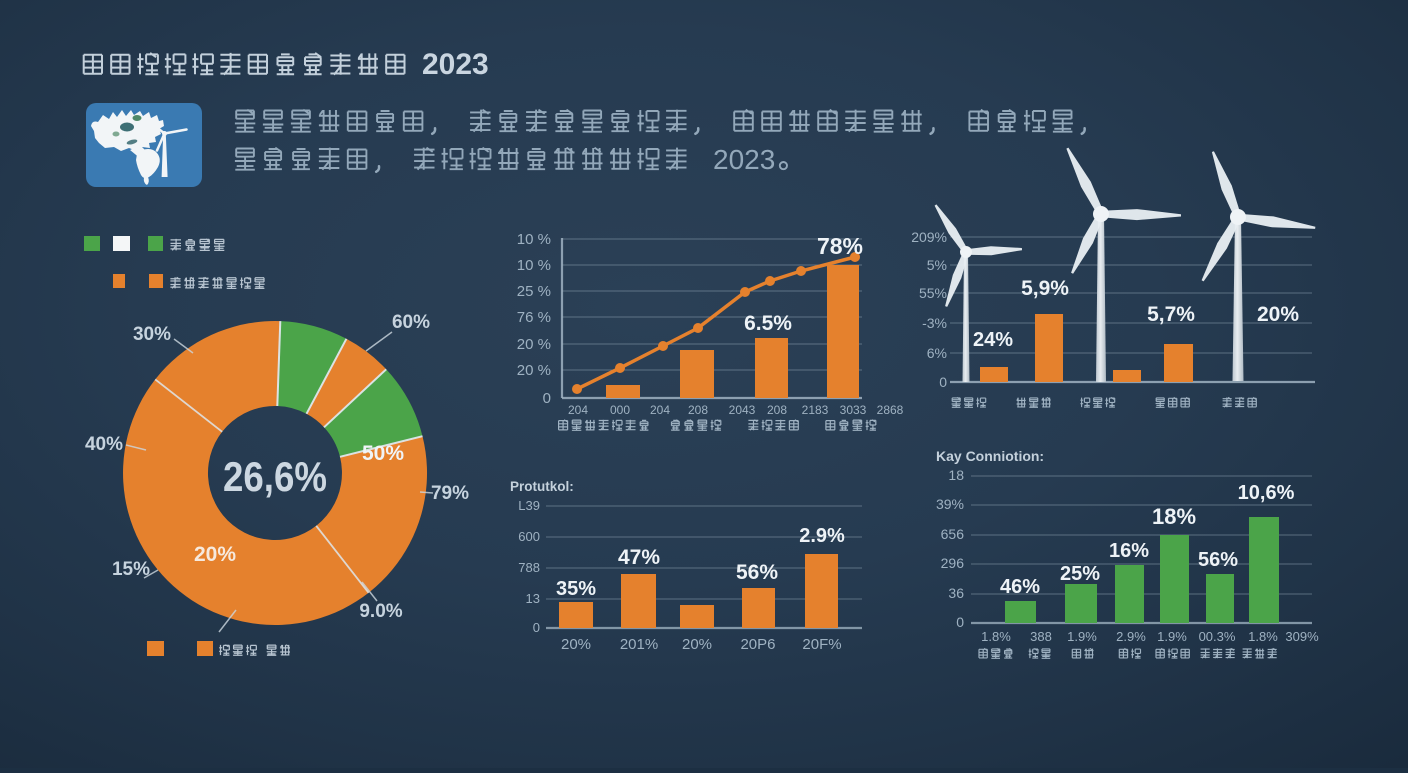 The image size is (1408, 773). What do you see at coordinates (533, 598) in the screenshot?
I see `svg-text: 13` at bounding box center [533, 598].